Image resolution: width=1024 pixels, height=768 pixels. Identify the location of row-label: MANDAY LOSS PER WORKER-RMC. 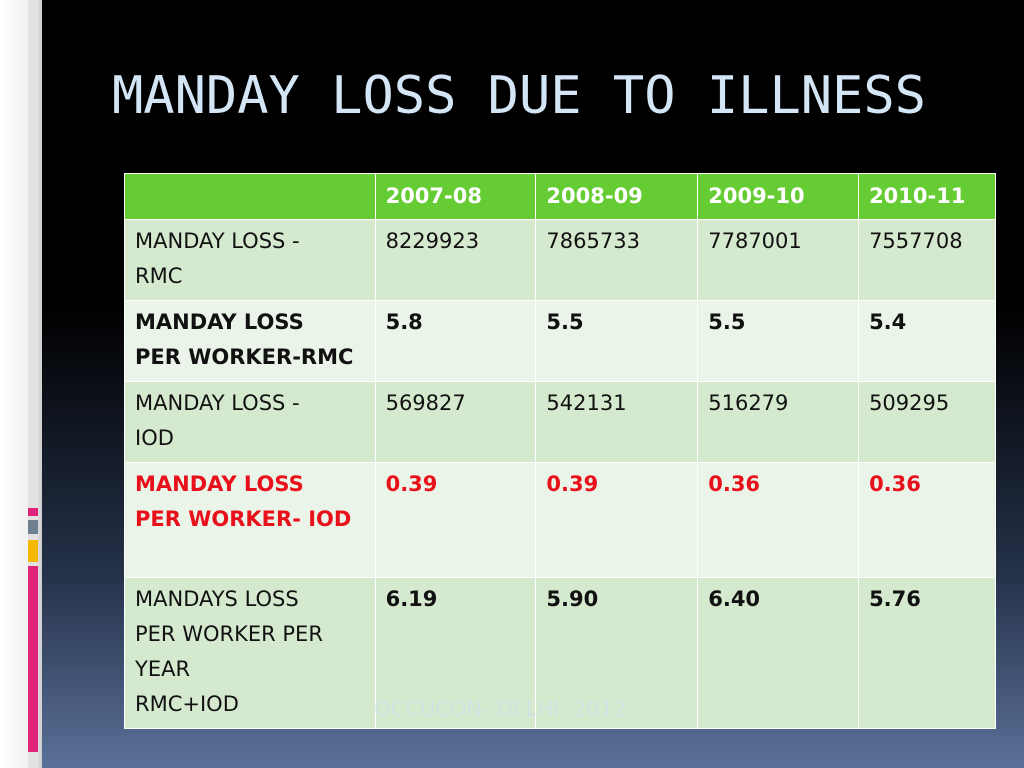
(250, 341).